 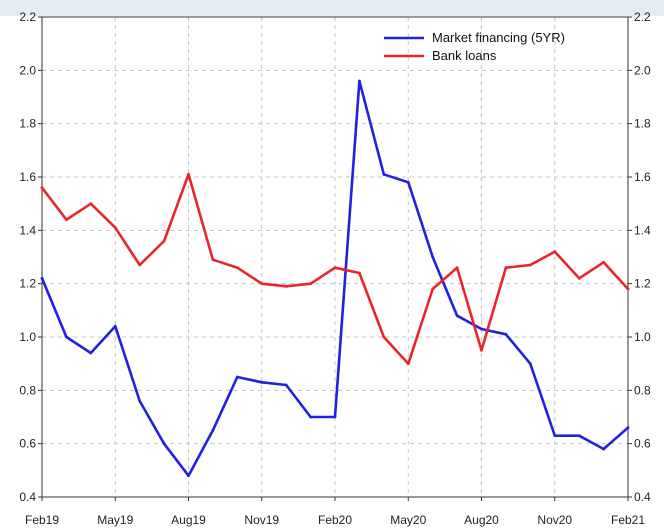 What do you see at coordinates (335, 520) in the screenshot?
I see `x-tick-label: Feb20` at bounding box center [335, 520].